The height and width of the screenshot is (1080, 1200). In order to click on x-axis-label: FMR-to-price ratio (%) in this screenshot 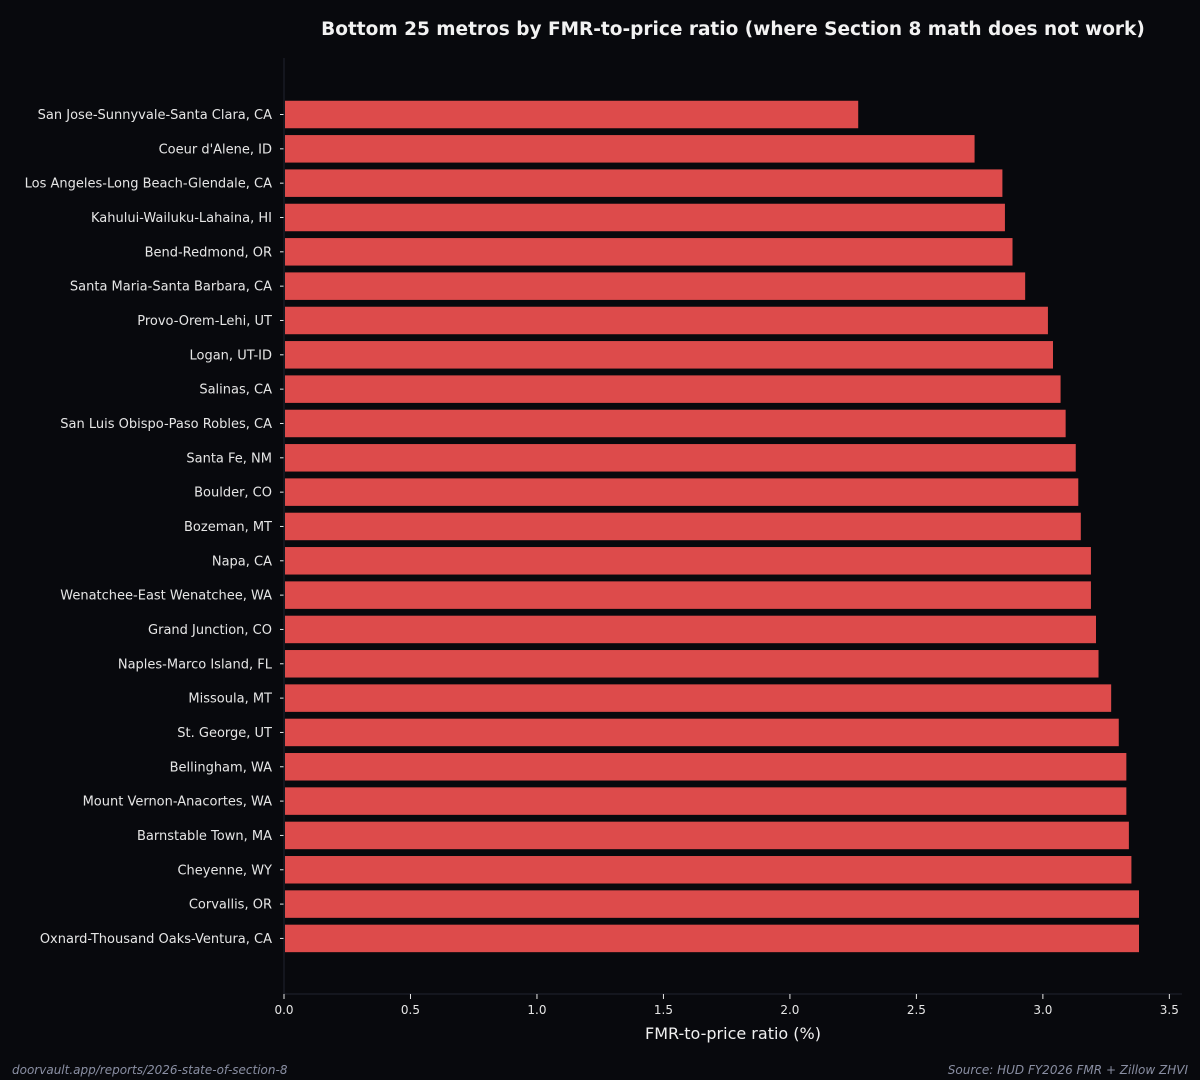, I will do `click(733, 1033)`.